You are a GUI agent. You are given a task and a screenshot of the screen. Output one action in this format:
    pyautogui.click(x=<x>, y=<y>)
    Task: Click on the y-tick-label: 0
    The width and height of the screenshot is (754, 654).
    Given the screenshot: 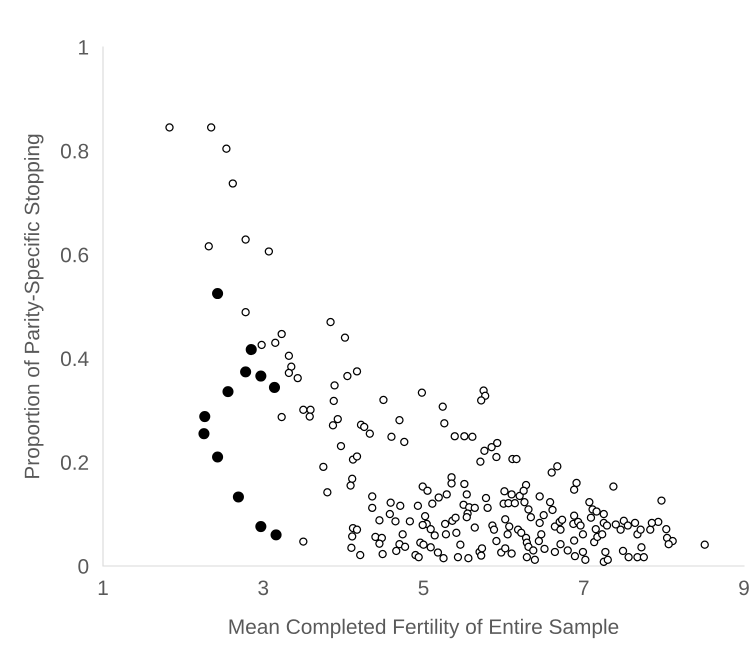 What is the action you would take?
    pyautogui.click(x=83, y=566)
    